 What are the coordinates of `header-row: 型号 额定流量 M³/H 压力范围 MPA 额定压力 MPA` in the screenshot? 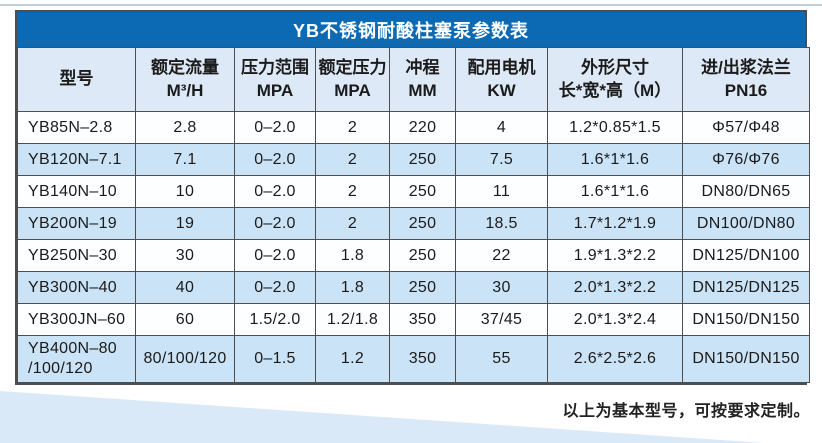 It's located at (413, 79).